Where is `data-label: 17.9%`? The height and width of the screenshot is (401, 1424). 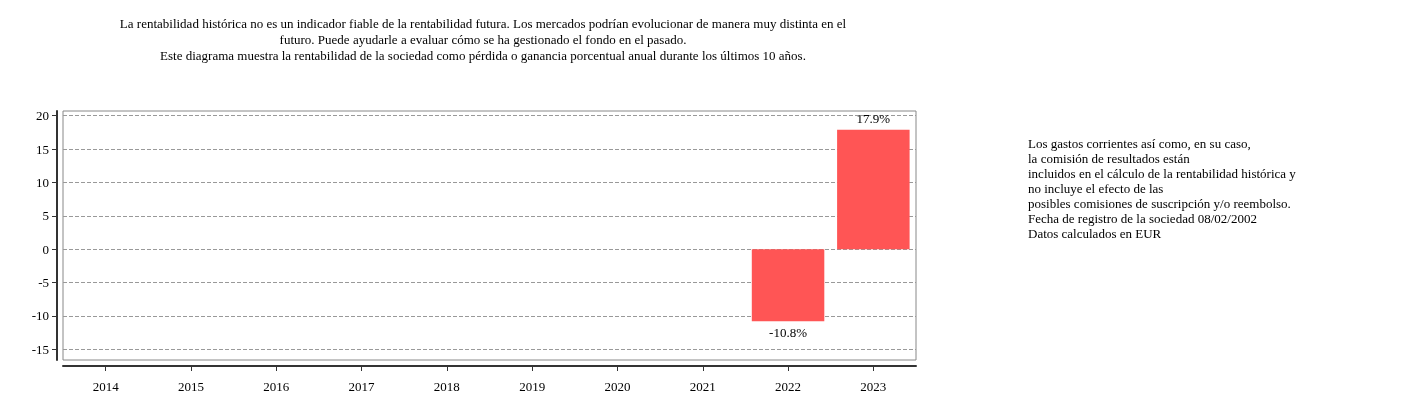
data-label: 17.9% is located at coordinates (873, 118).